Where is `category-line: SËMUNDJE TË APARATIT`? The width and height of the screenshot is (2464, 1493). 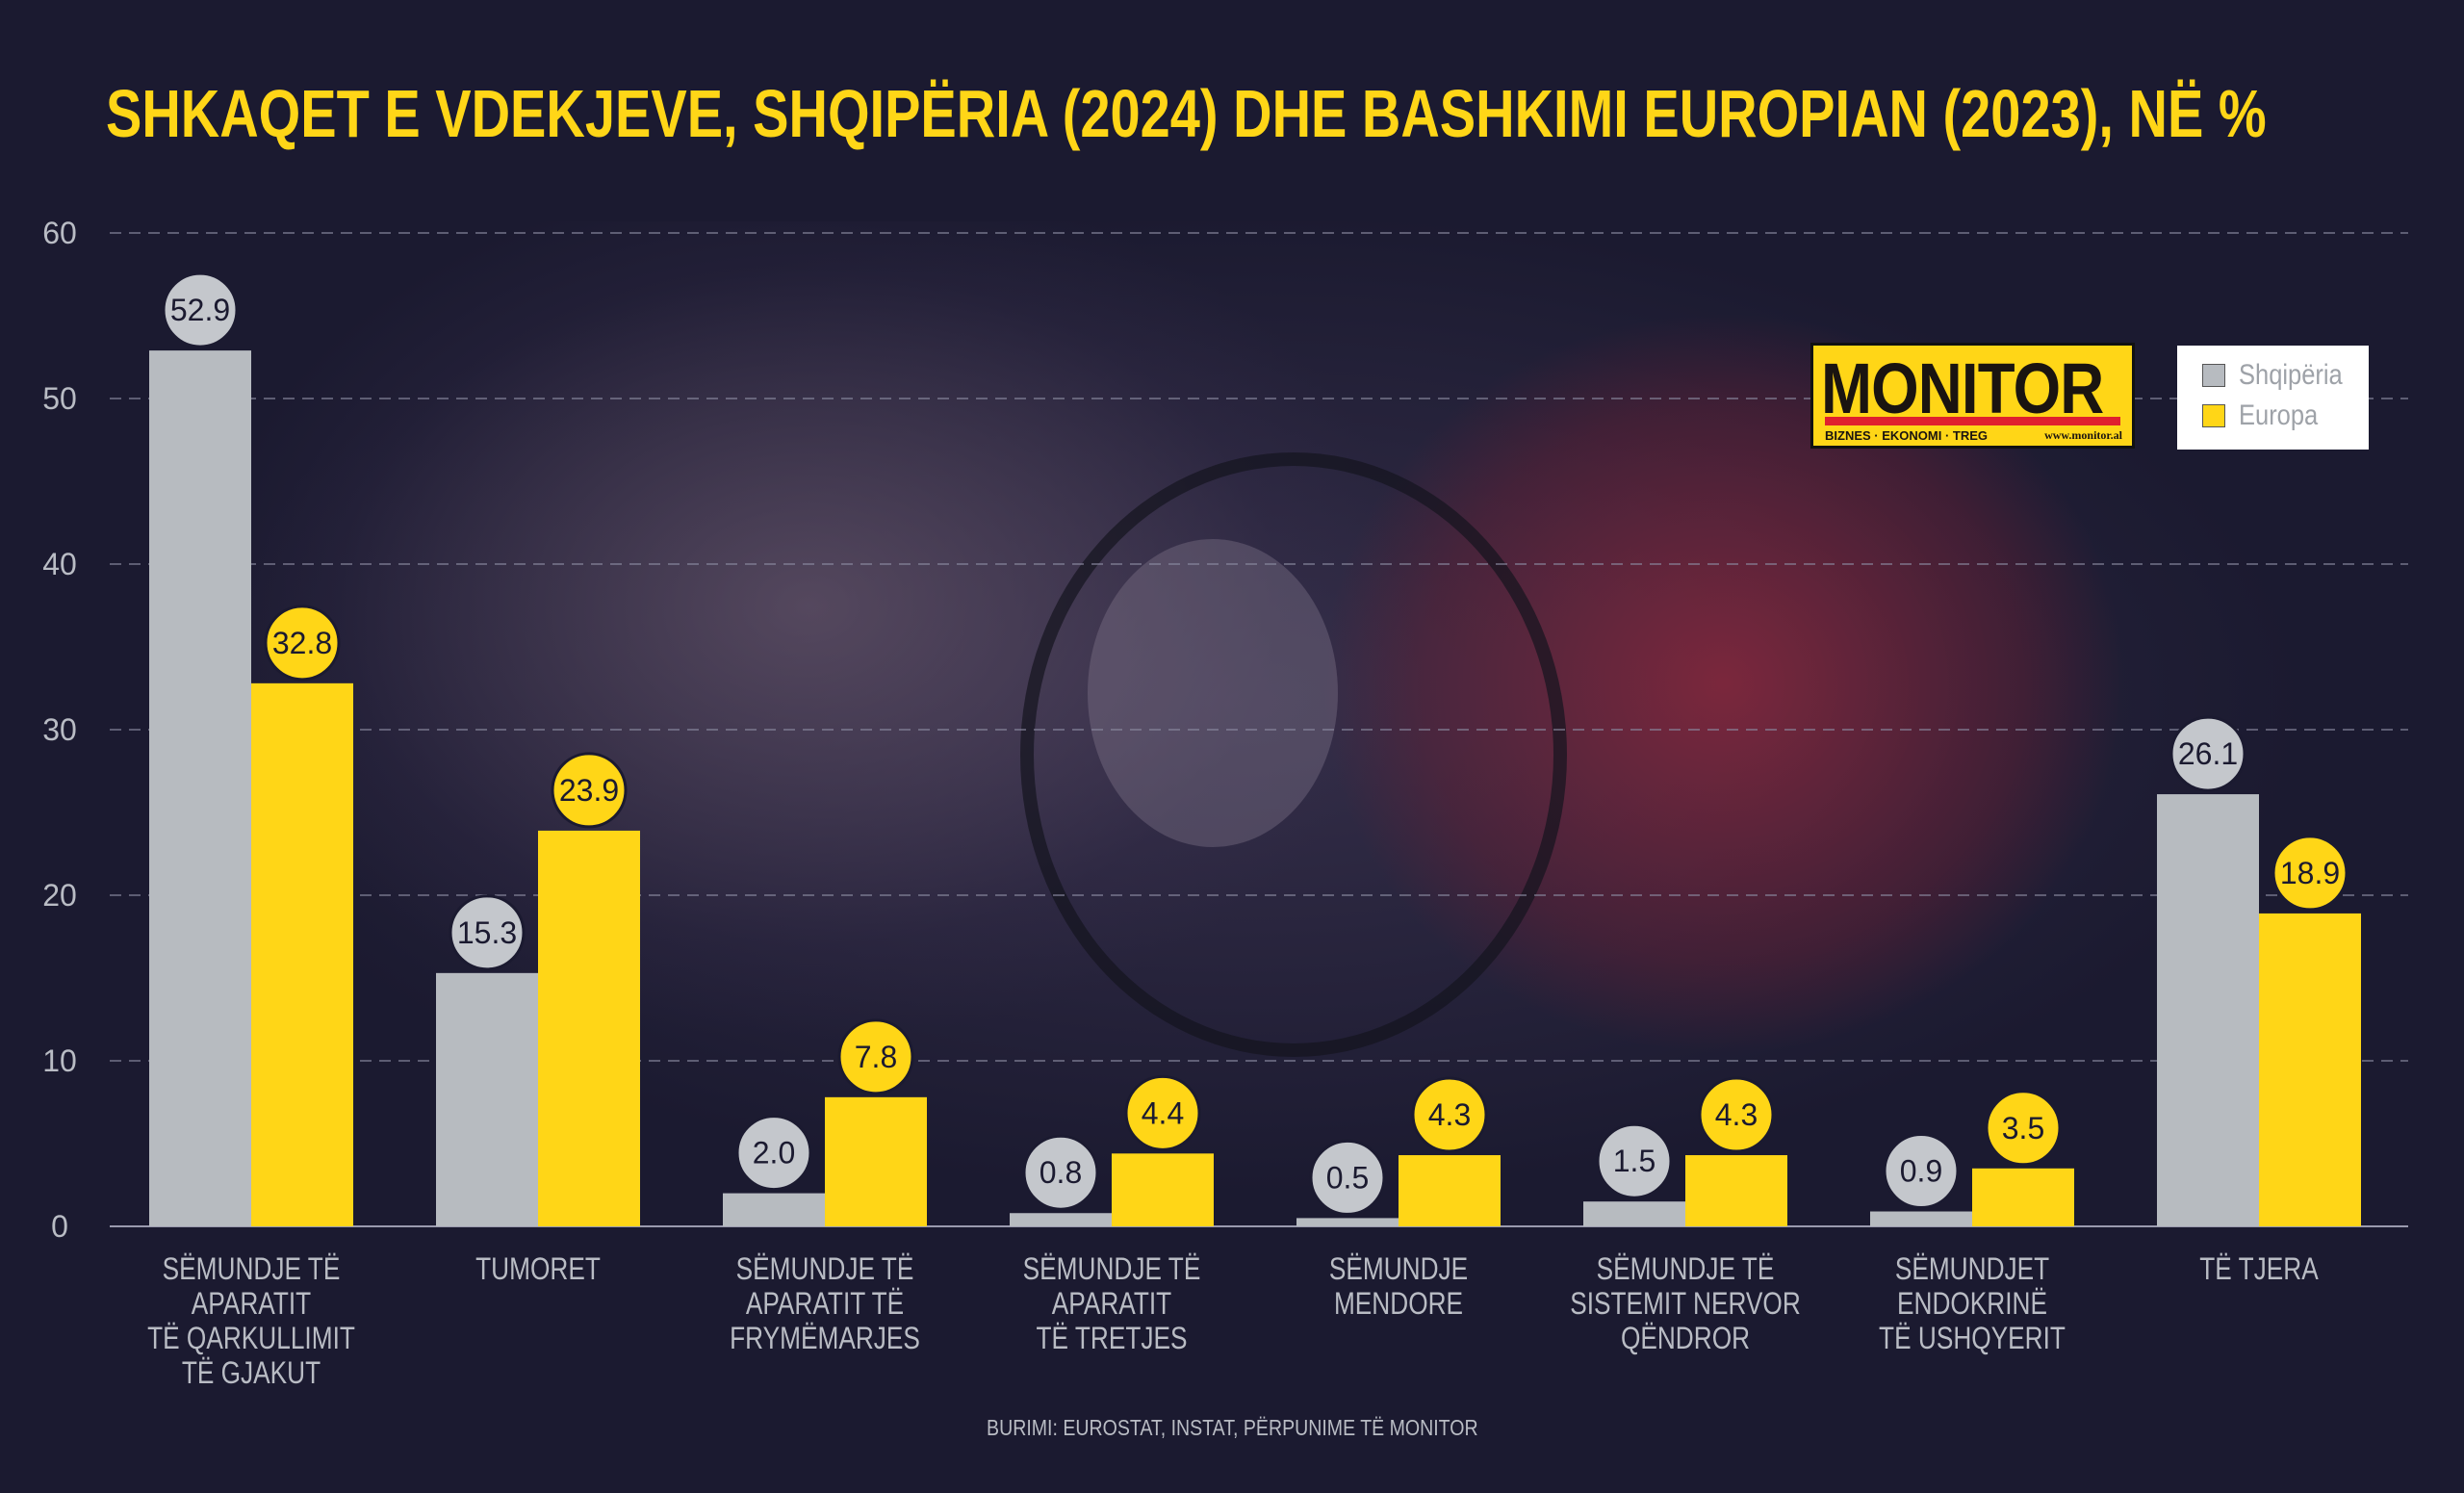 category-line: SËMUNDJE TË APARATIT is located at coordinates (251, 1286).